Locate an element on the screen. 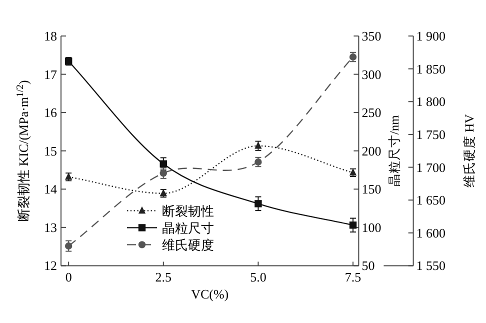 The height and width of the screenshot is (323, 486). y2-tick-label: 200 is located at coordinates (372, 150).